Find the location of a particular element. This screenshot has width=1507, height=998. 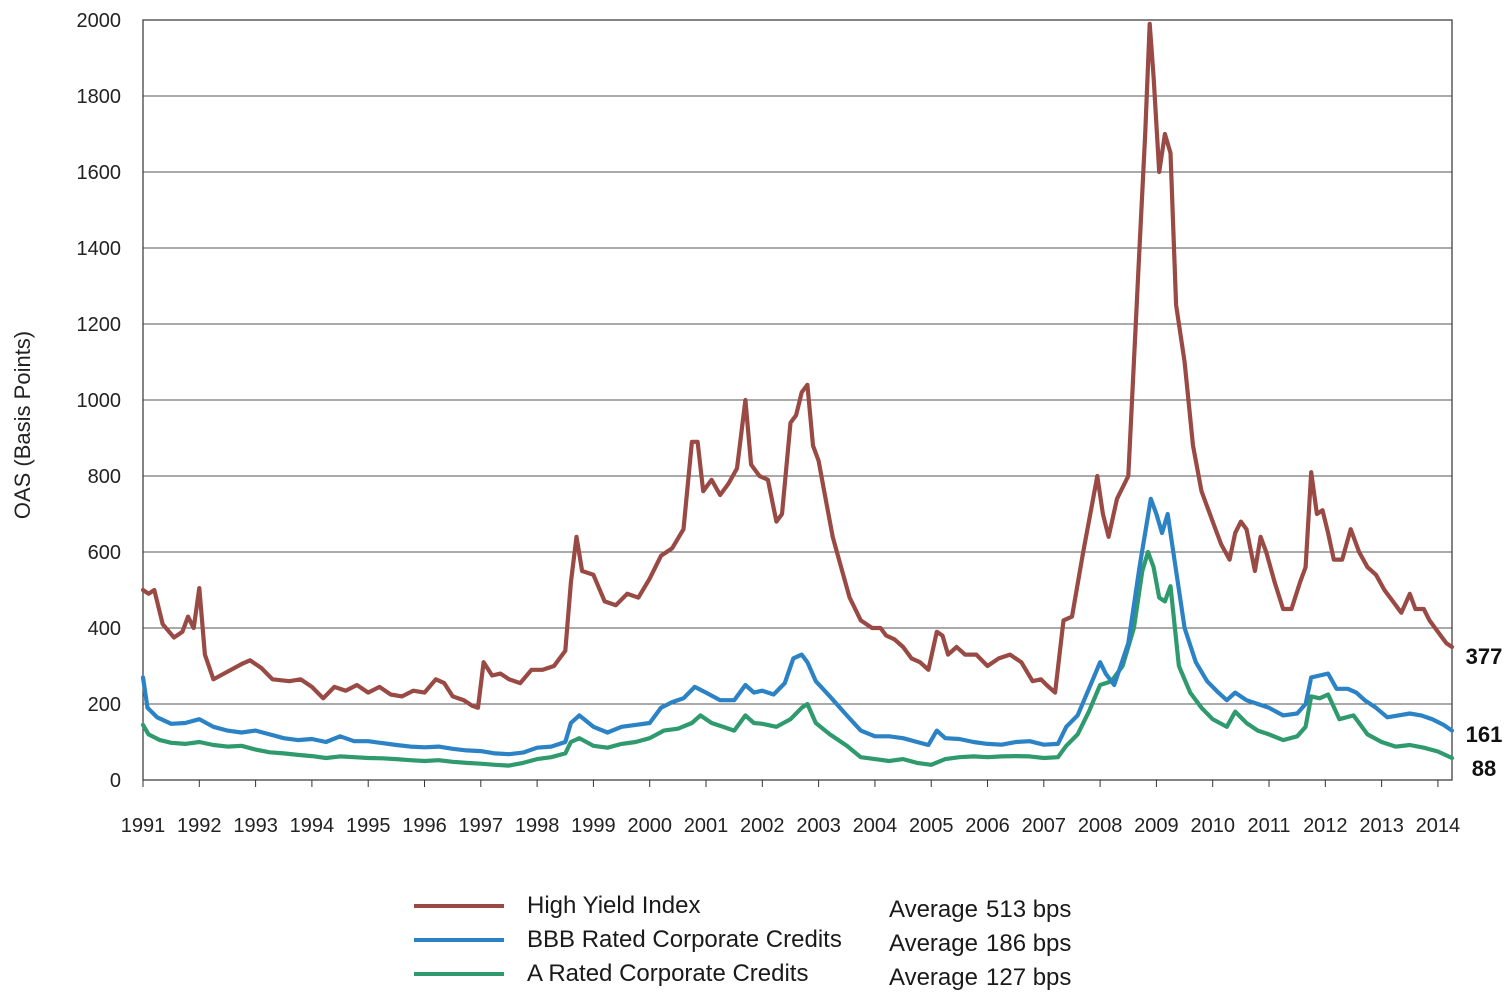

y-tick-label: 2000 is located at coordinates (99, 21).